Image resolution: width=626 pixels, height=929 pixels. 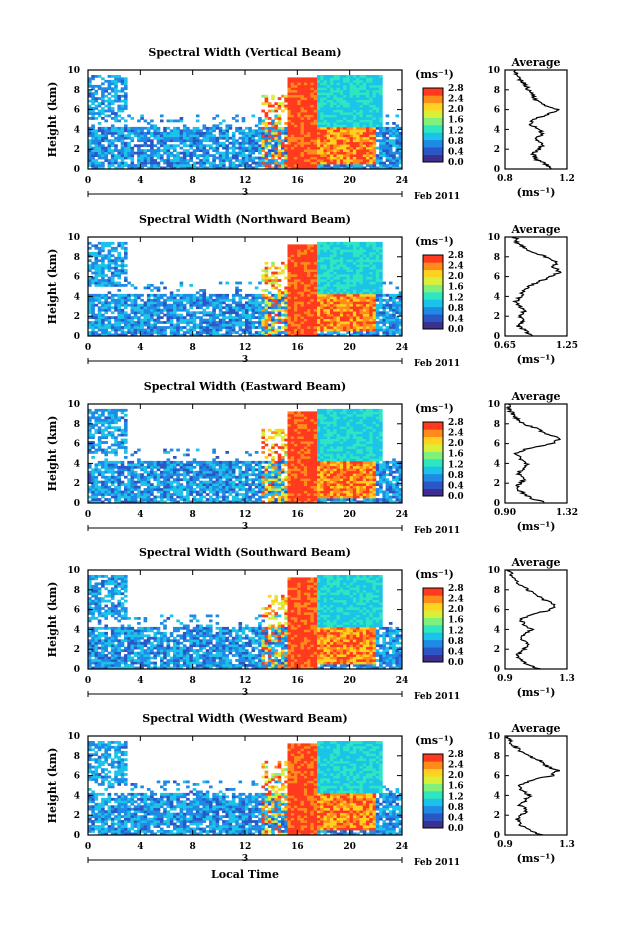 What do you see at coordinates (456, 288) in the screenshot?
I see `colorbar-tick-label: 1.6` at bounding box center [456, 288].